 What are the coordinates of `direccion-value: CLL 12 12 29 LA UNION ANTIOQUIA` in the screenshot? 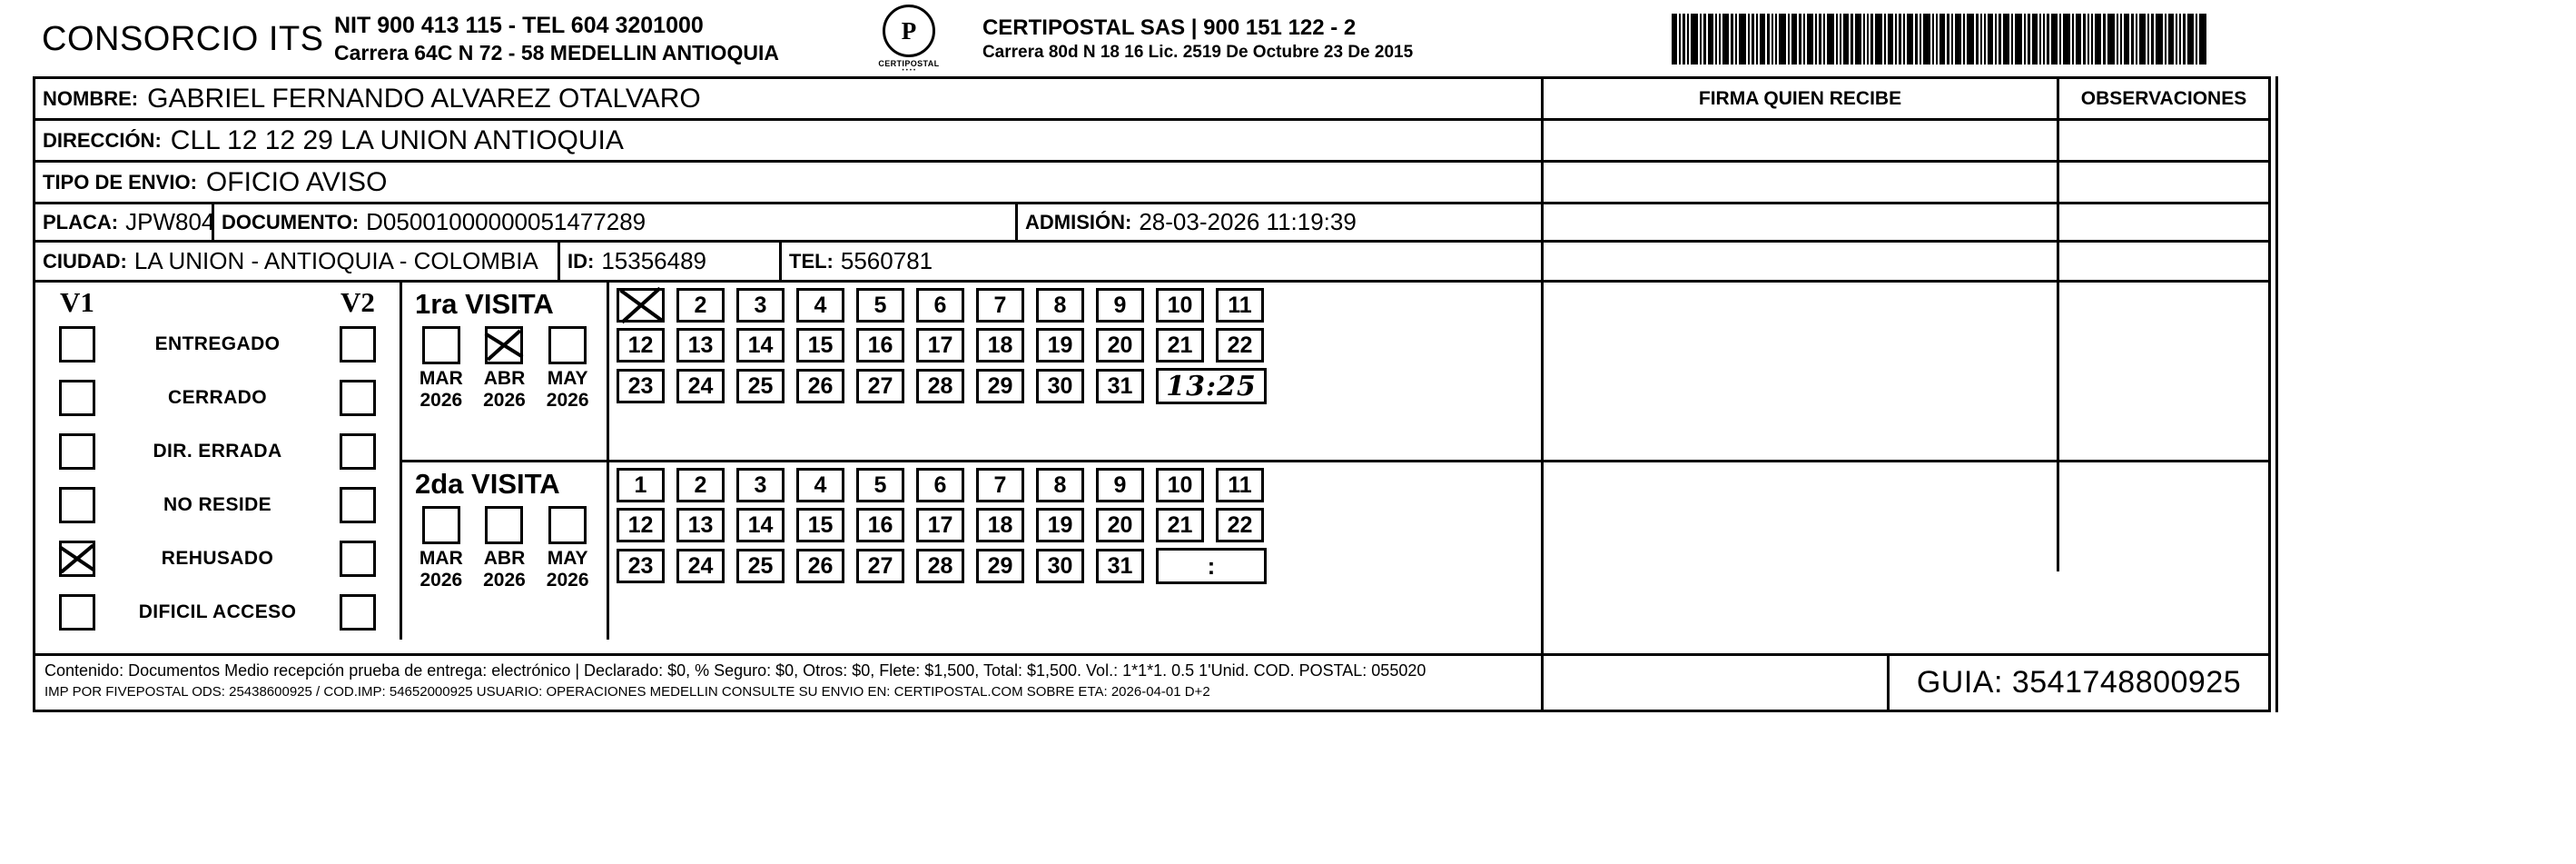 It's located at (397, 139).